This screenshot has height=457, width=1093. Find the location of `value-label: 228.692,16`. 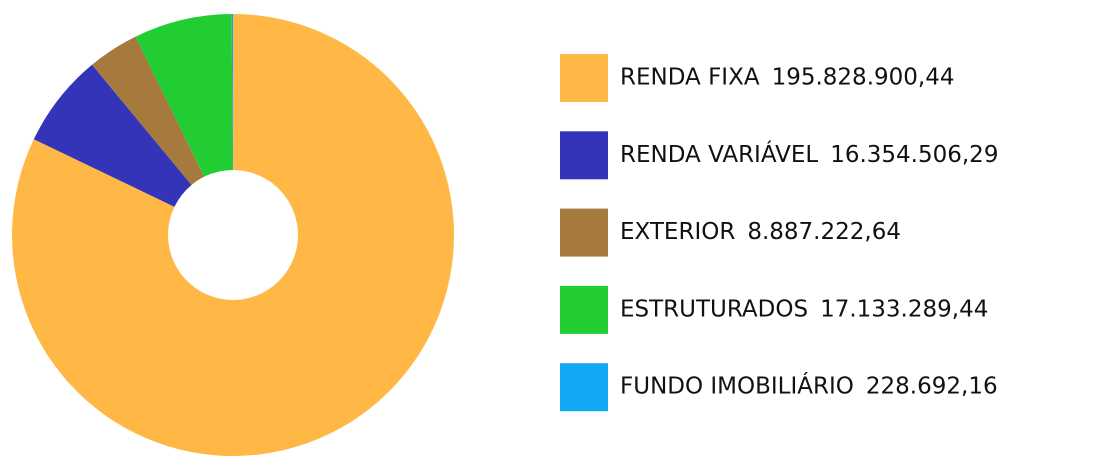

value-label: 228.692,16 is located at coordinates (932, 387).